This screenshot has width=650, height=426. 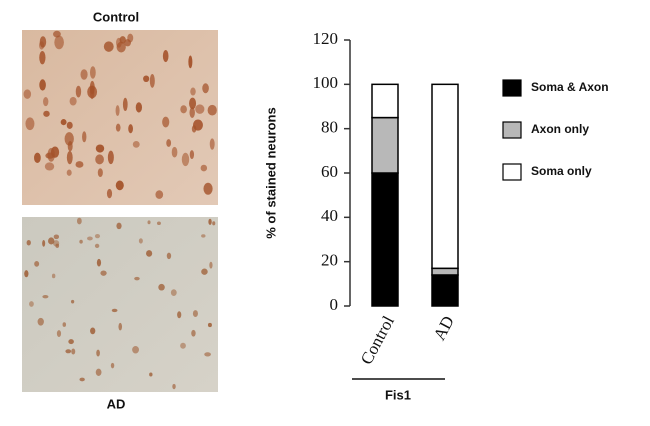 What do you see at coordinates (398, 394) in the screenshot?
I see `x-axis-label: Fis1` at bounding box center [398, 394].